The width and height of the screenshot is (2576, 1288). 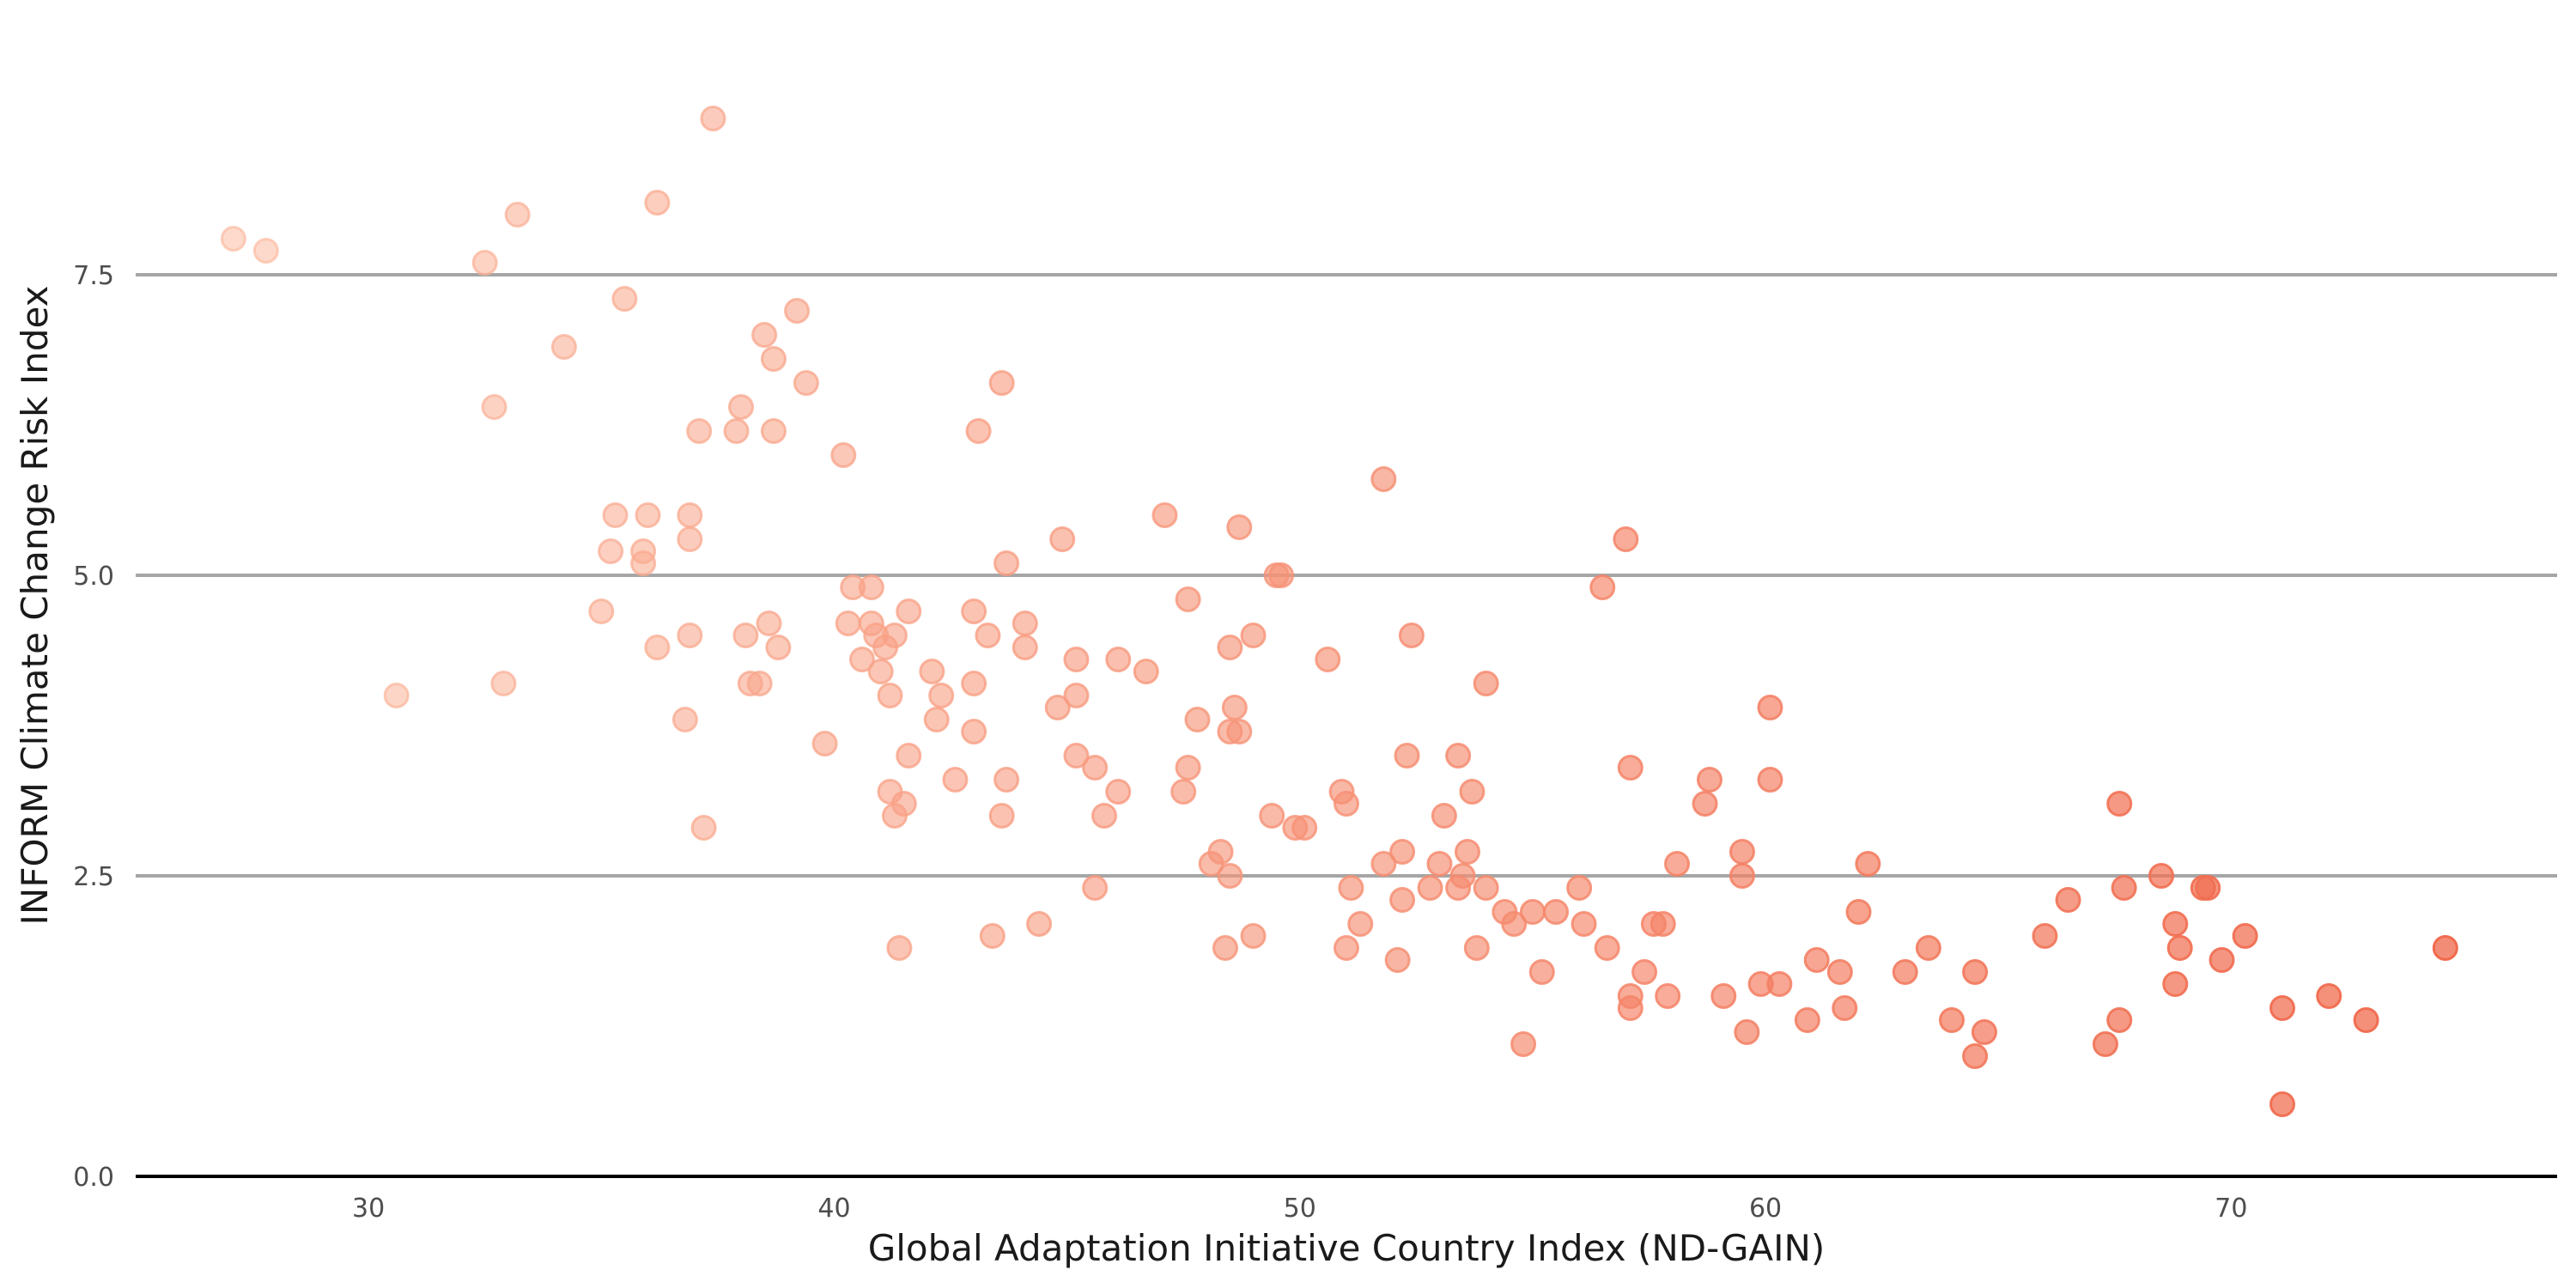 What do you see at coordinates (93, 276) in the screenshot?
I see `y-tick-label: 7.5` at bounding box center [93, 276].